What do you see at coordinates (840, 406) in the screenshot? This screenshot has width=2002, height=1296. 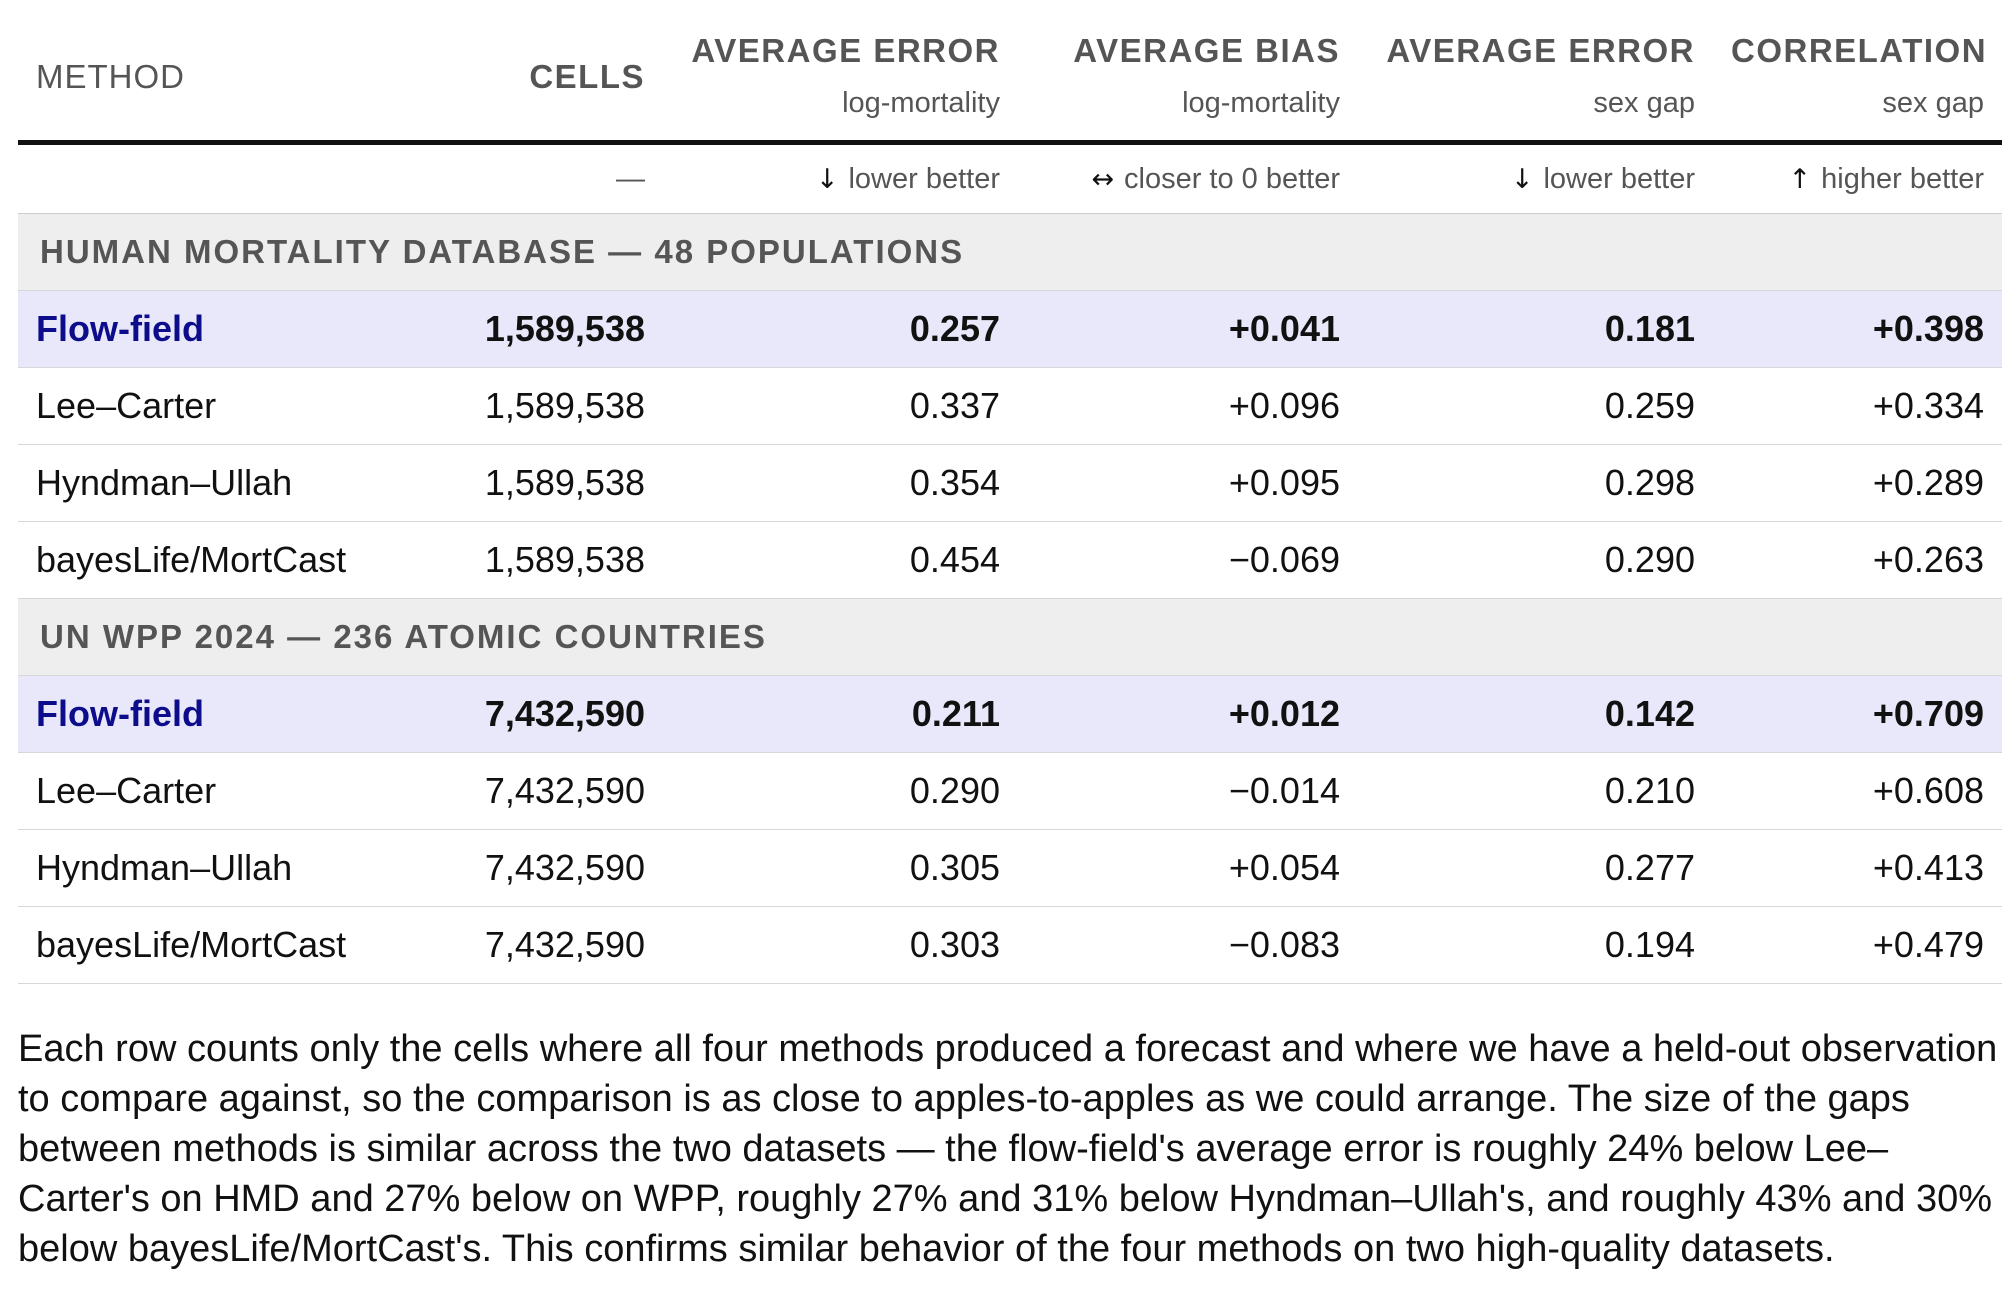 I see `average-error-cell: 0.337` at bounding box center [840, 406].